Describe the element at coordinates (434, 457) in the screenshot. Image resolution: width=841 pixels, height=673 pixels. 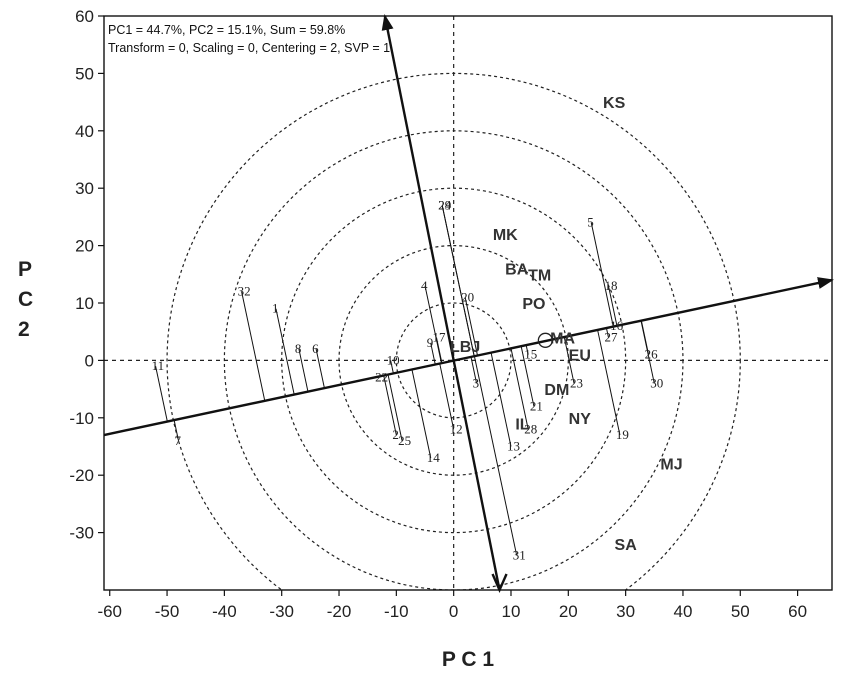
I see `genotype-label: 14` at that location.